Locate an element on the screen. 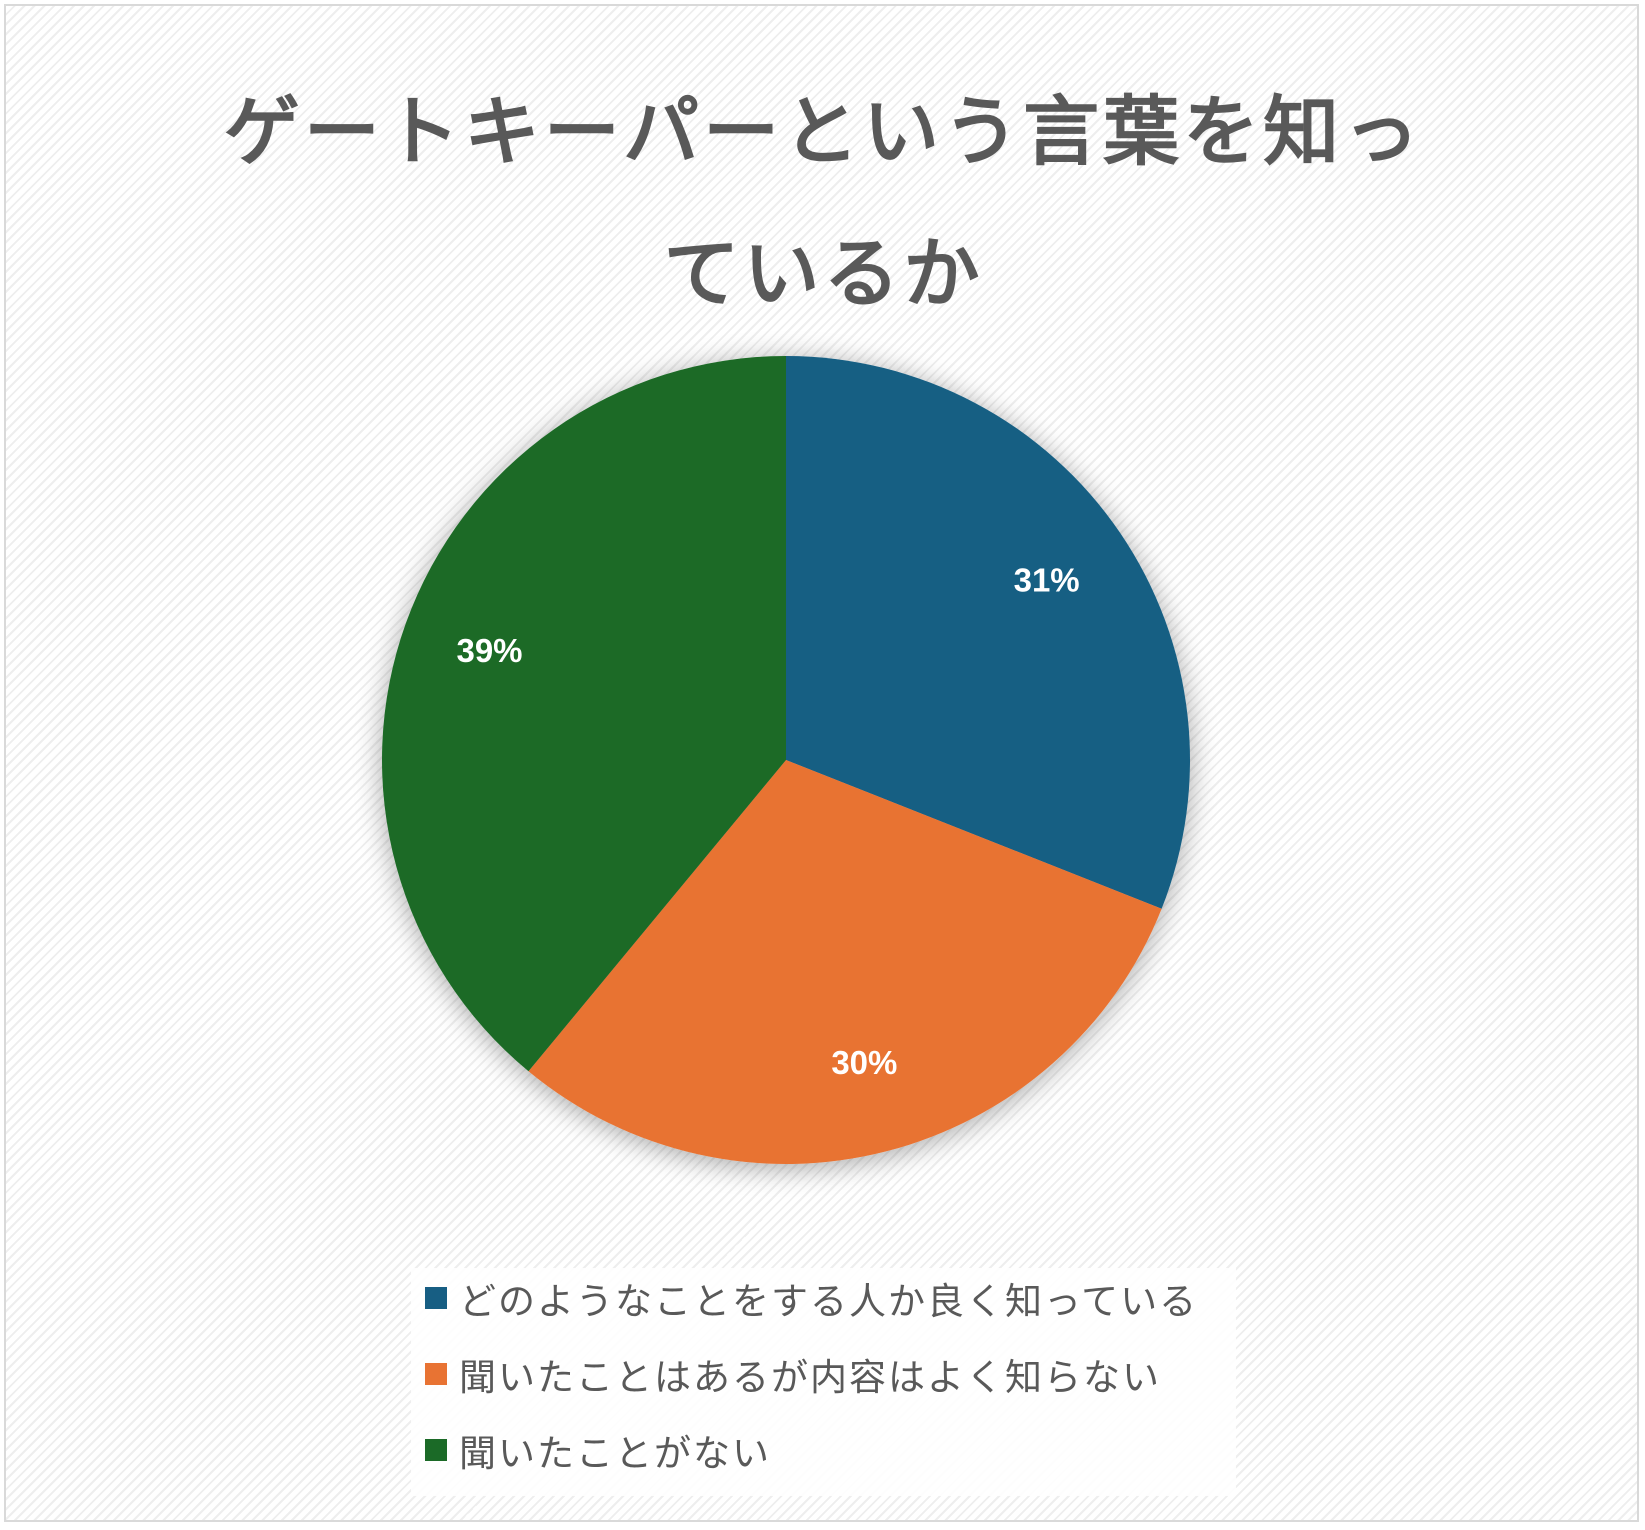 The image size is (1645, 1530). legend-item: 聞いたことがない is located at coordinates (598, 1451).